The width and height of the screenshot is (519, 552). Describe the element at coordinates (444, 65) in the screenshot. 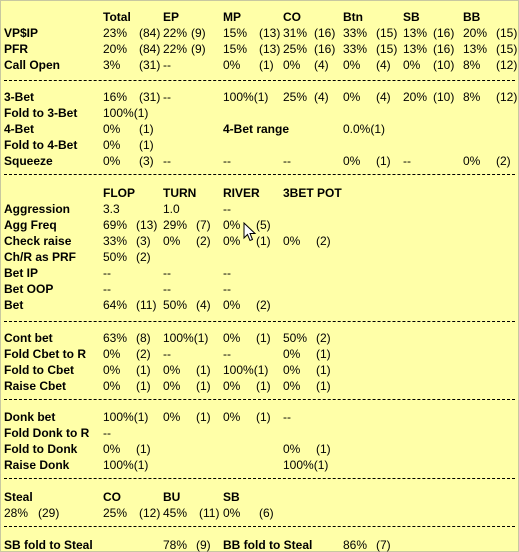

I see `stat-count: (10)` at that location.